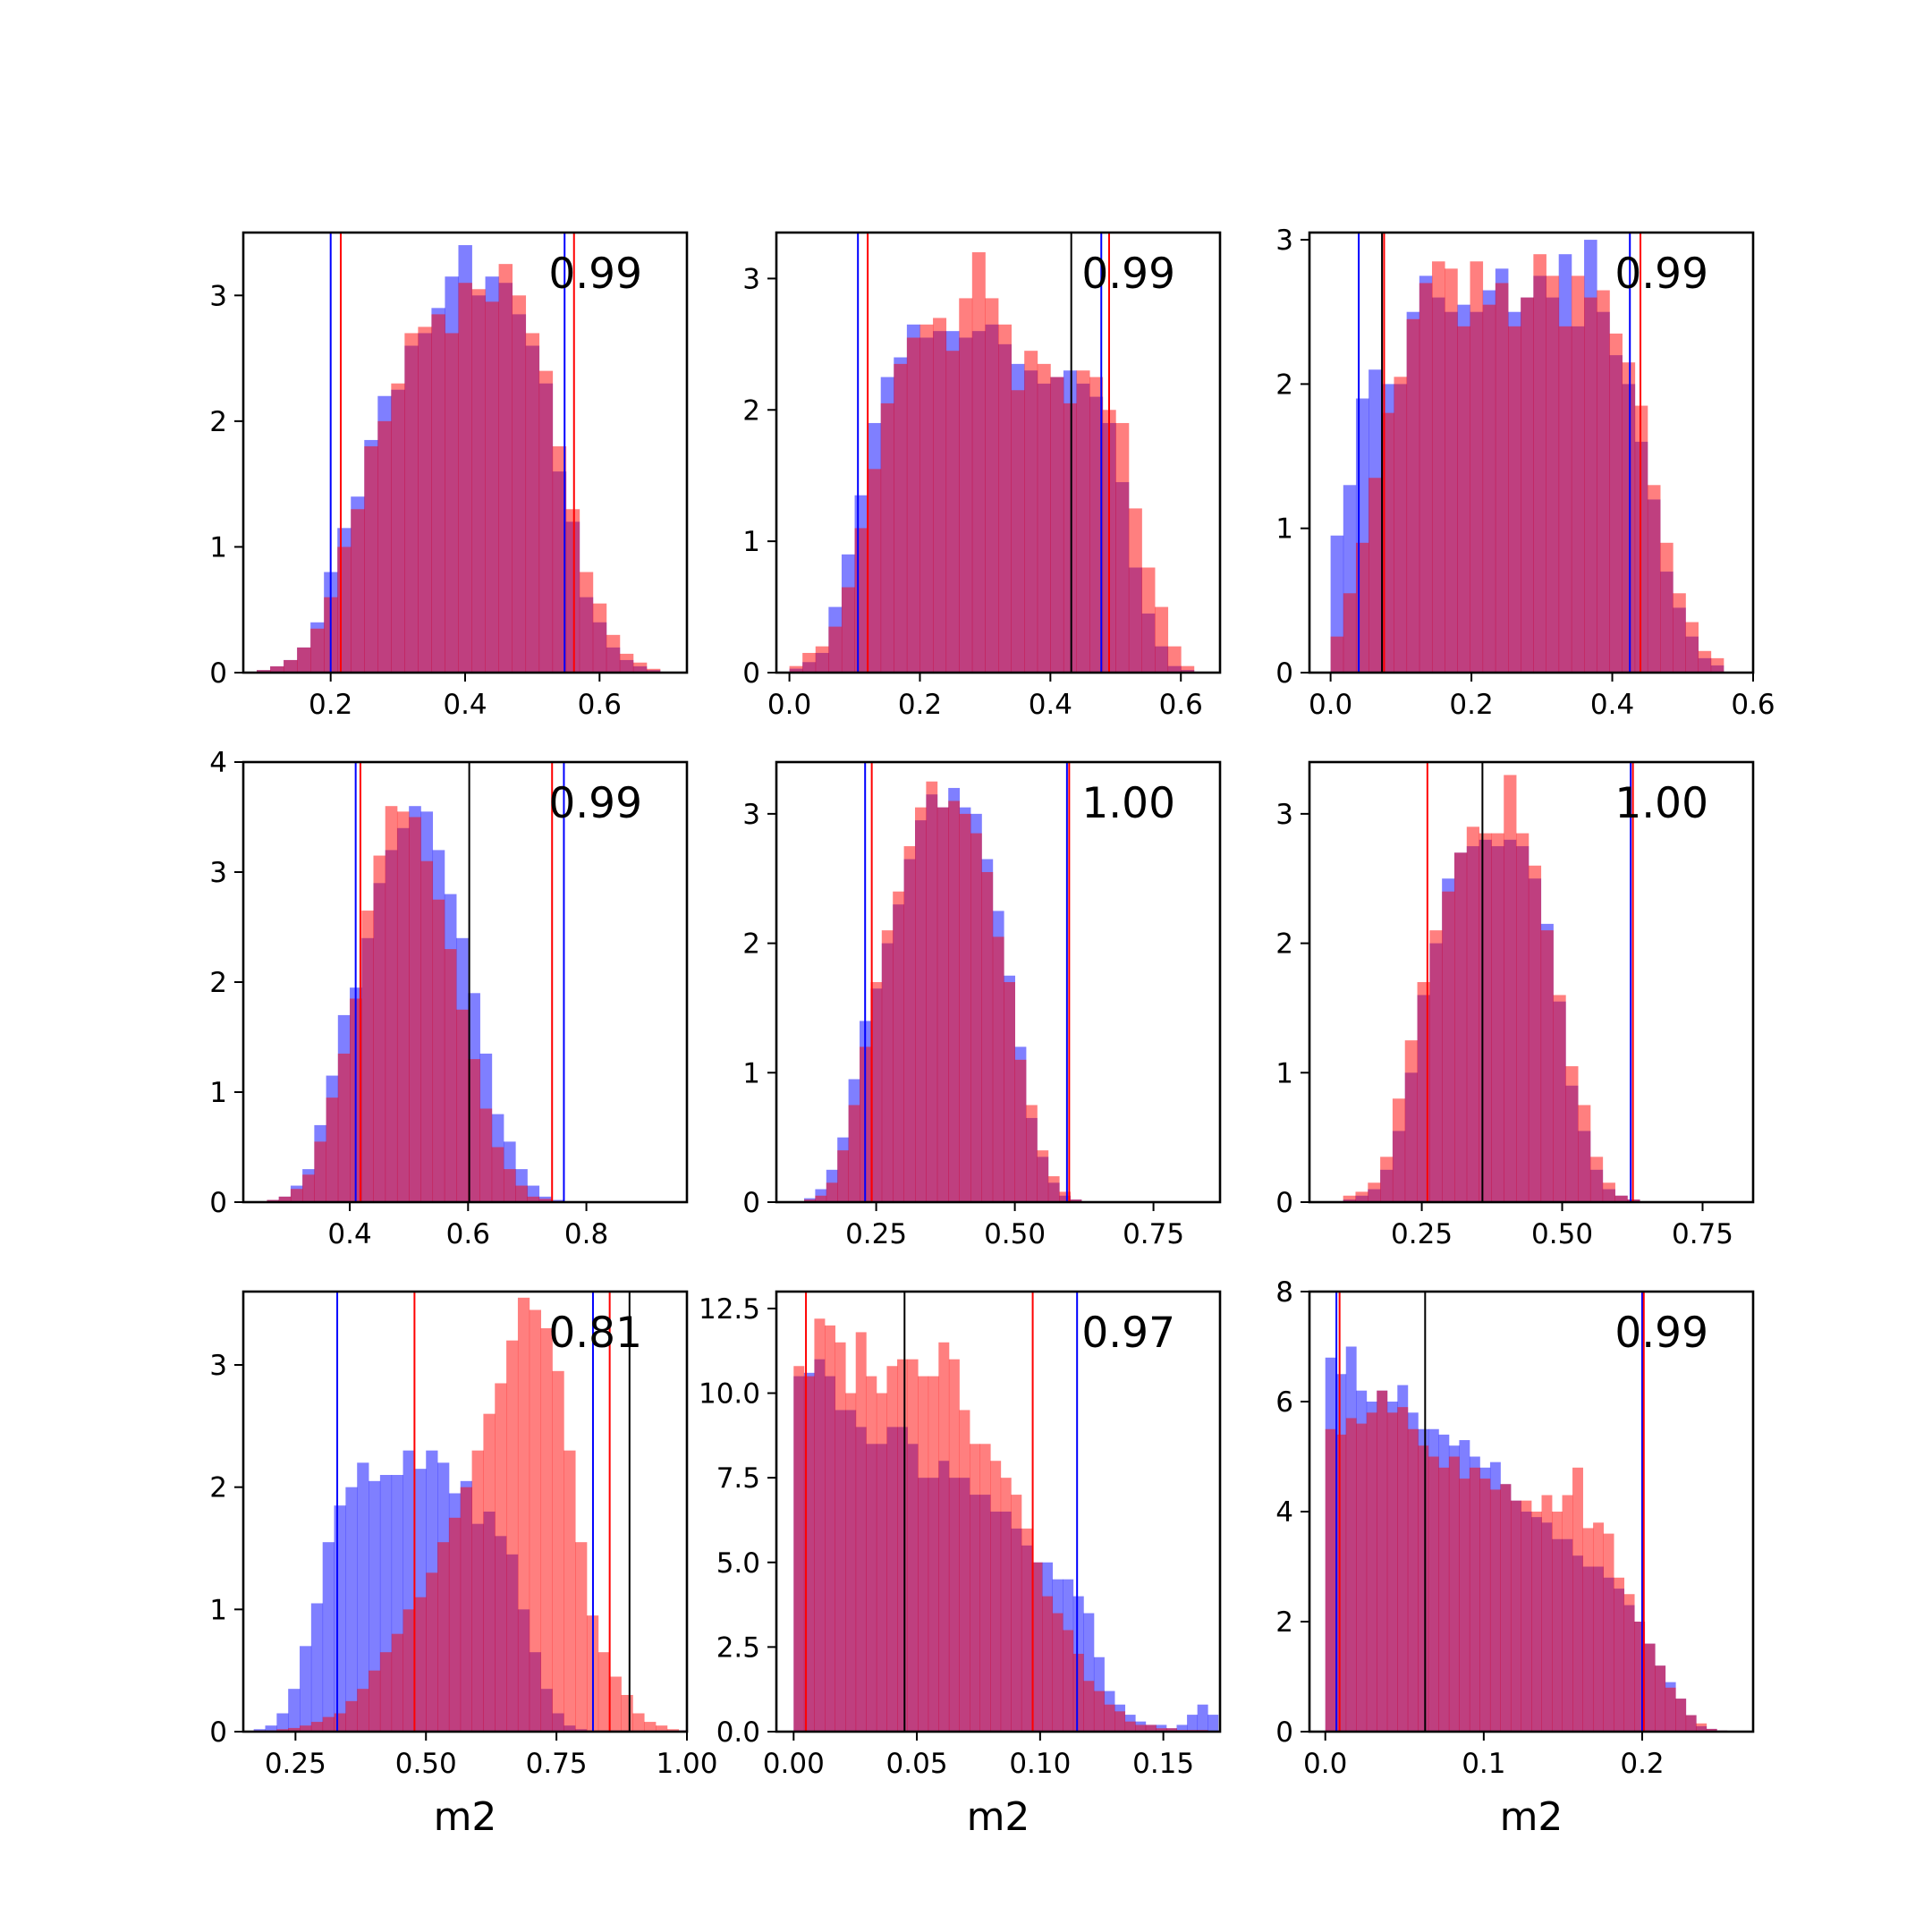 This screenshot has width=1932, height=1932. Describe the element at coordinates (1040, 1764) in the screenshot. I see `x-tick-label: 0.10` at that location.